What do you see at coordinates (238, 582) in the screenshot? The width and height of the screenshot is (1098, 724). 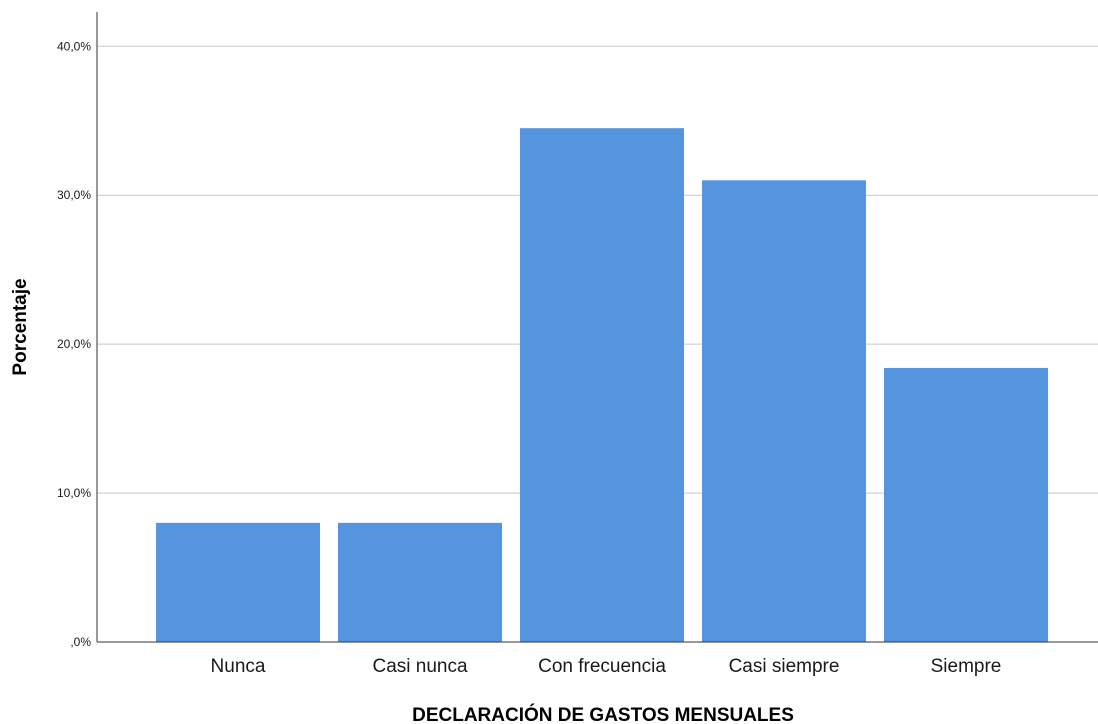 I see `bar-nunca` at bounding box center [238, 582].